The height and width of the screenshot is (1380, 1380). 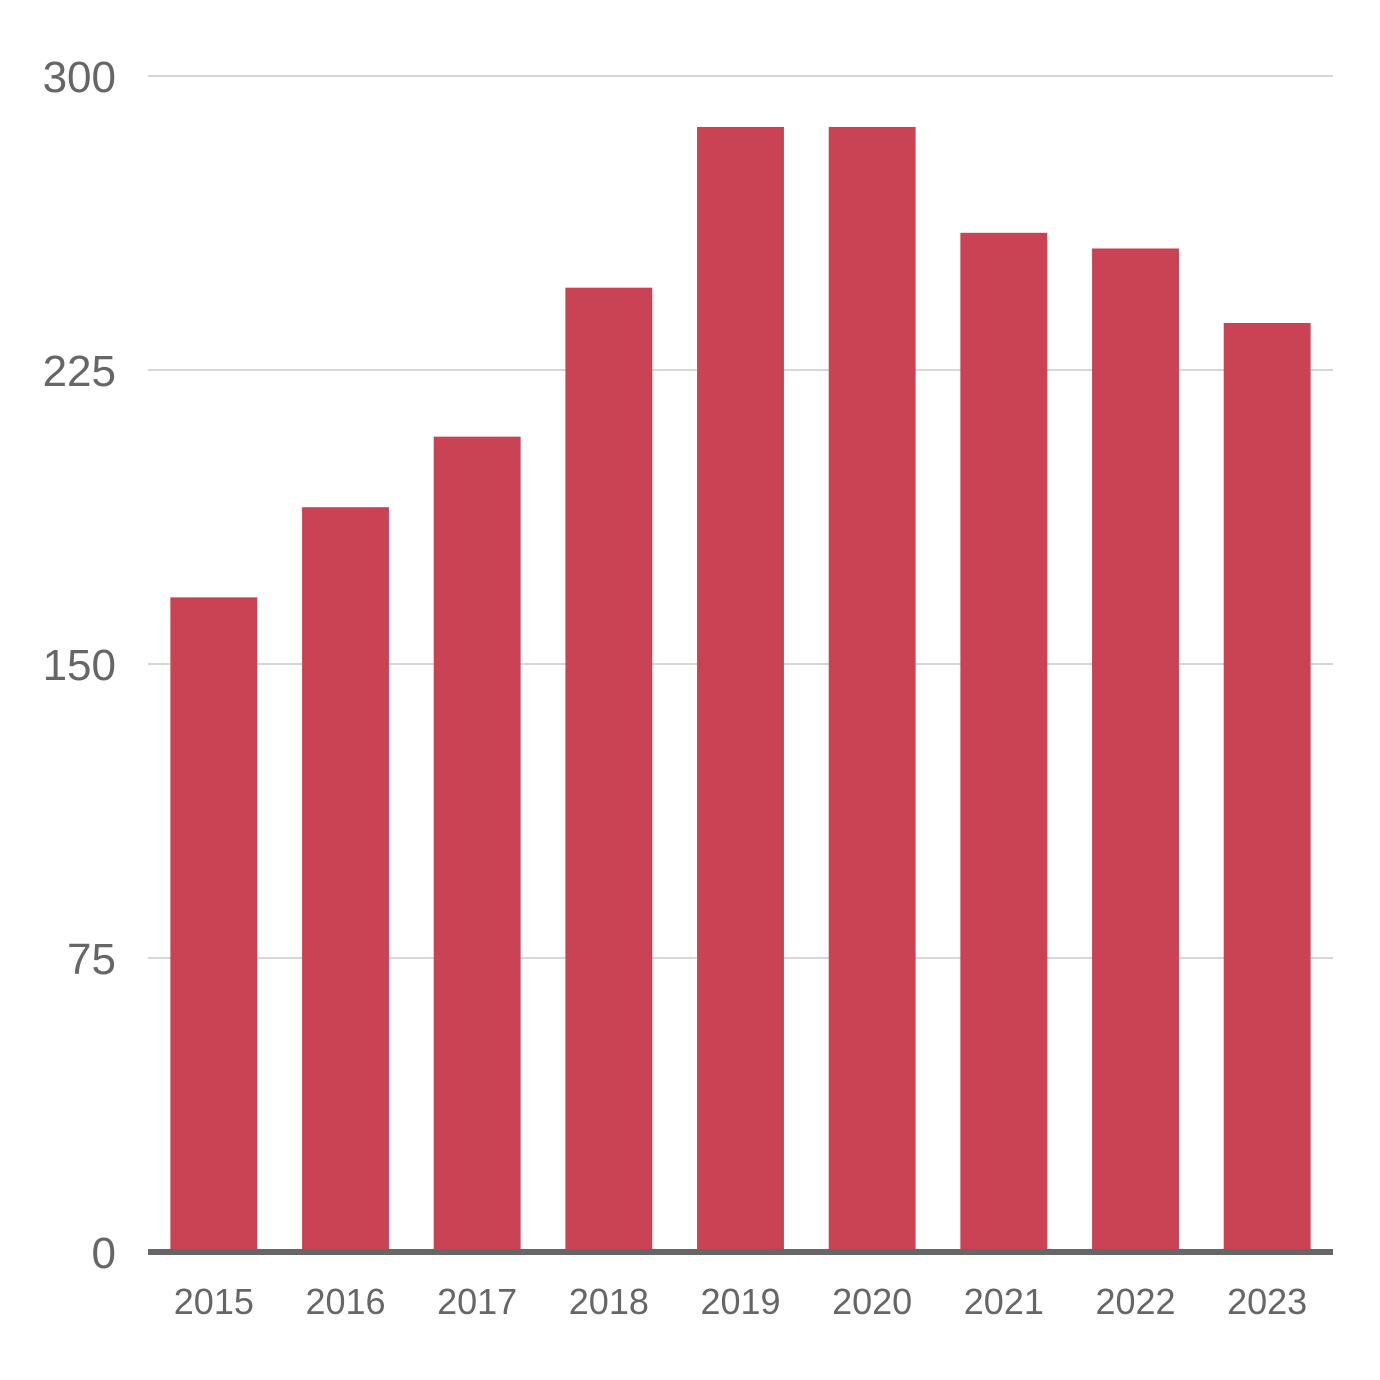 I want to click on bar-2019, so click(x=740, y=689).